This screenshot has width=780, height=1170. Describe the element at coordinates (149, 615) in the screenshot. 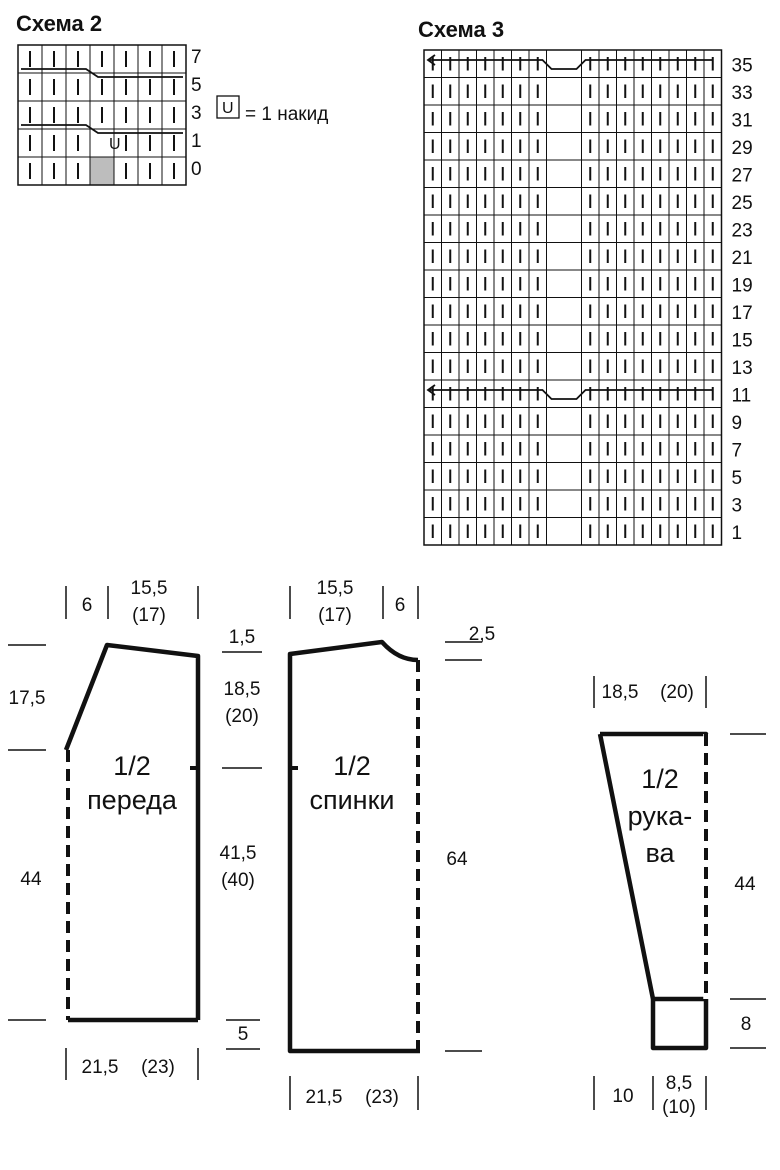

I see `front-shoulder-width-label-alt: (17)` at that location.